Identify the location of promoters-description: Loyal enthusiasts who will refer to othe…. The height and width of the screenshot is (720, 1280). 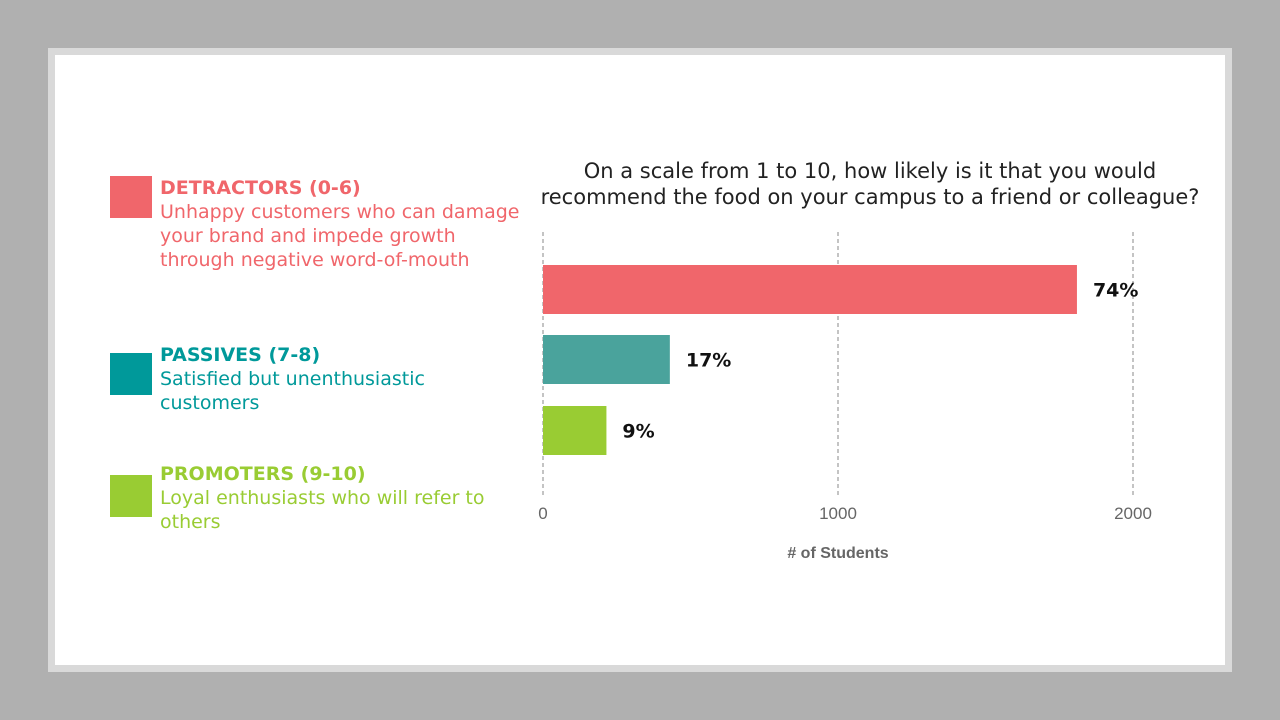
(322, 510).